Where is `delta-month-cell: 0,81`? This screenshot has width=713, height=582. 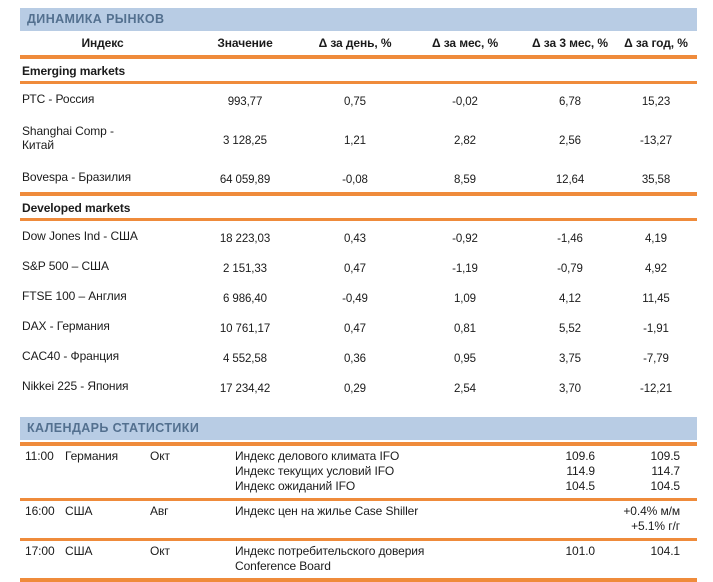
delta-month-cell: 0,81 is located at coordinates (465, 329).